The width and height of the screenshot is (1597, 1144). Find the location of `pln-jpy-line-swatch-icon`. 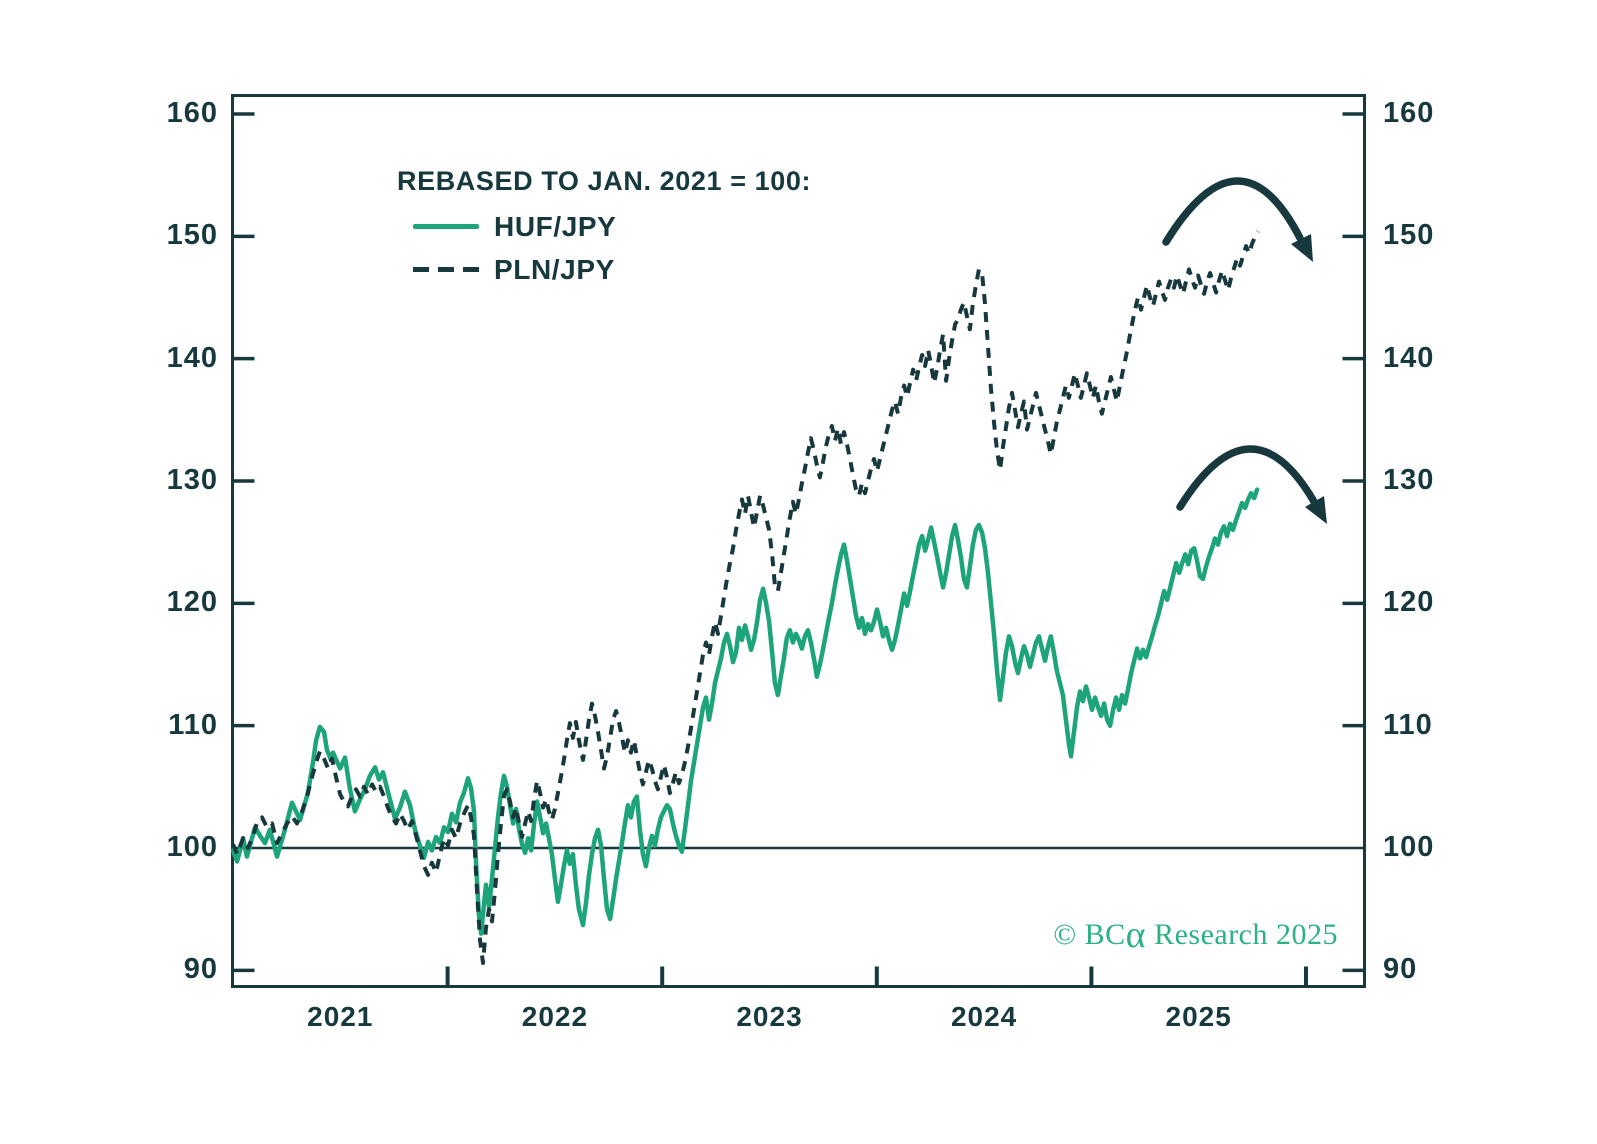

pln-jpy-line-swatch-icon is located at coordinates (446, 269).